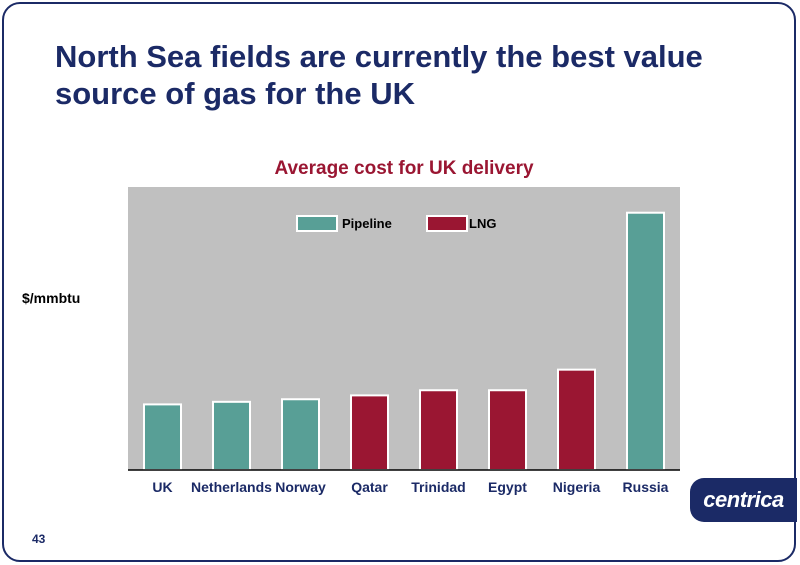 Image resolution: width=800 pixels, height=565 pixels. I want to click on x-tick-label: Nigeria, so click(577, 487).